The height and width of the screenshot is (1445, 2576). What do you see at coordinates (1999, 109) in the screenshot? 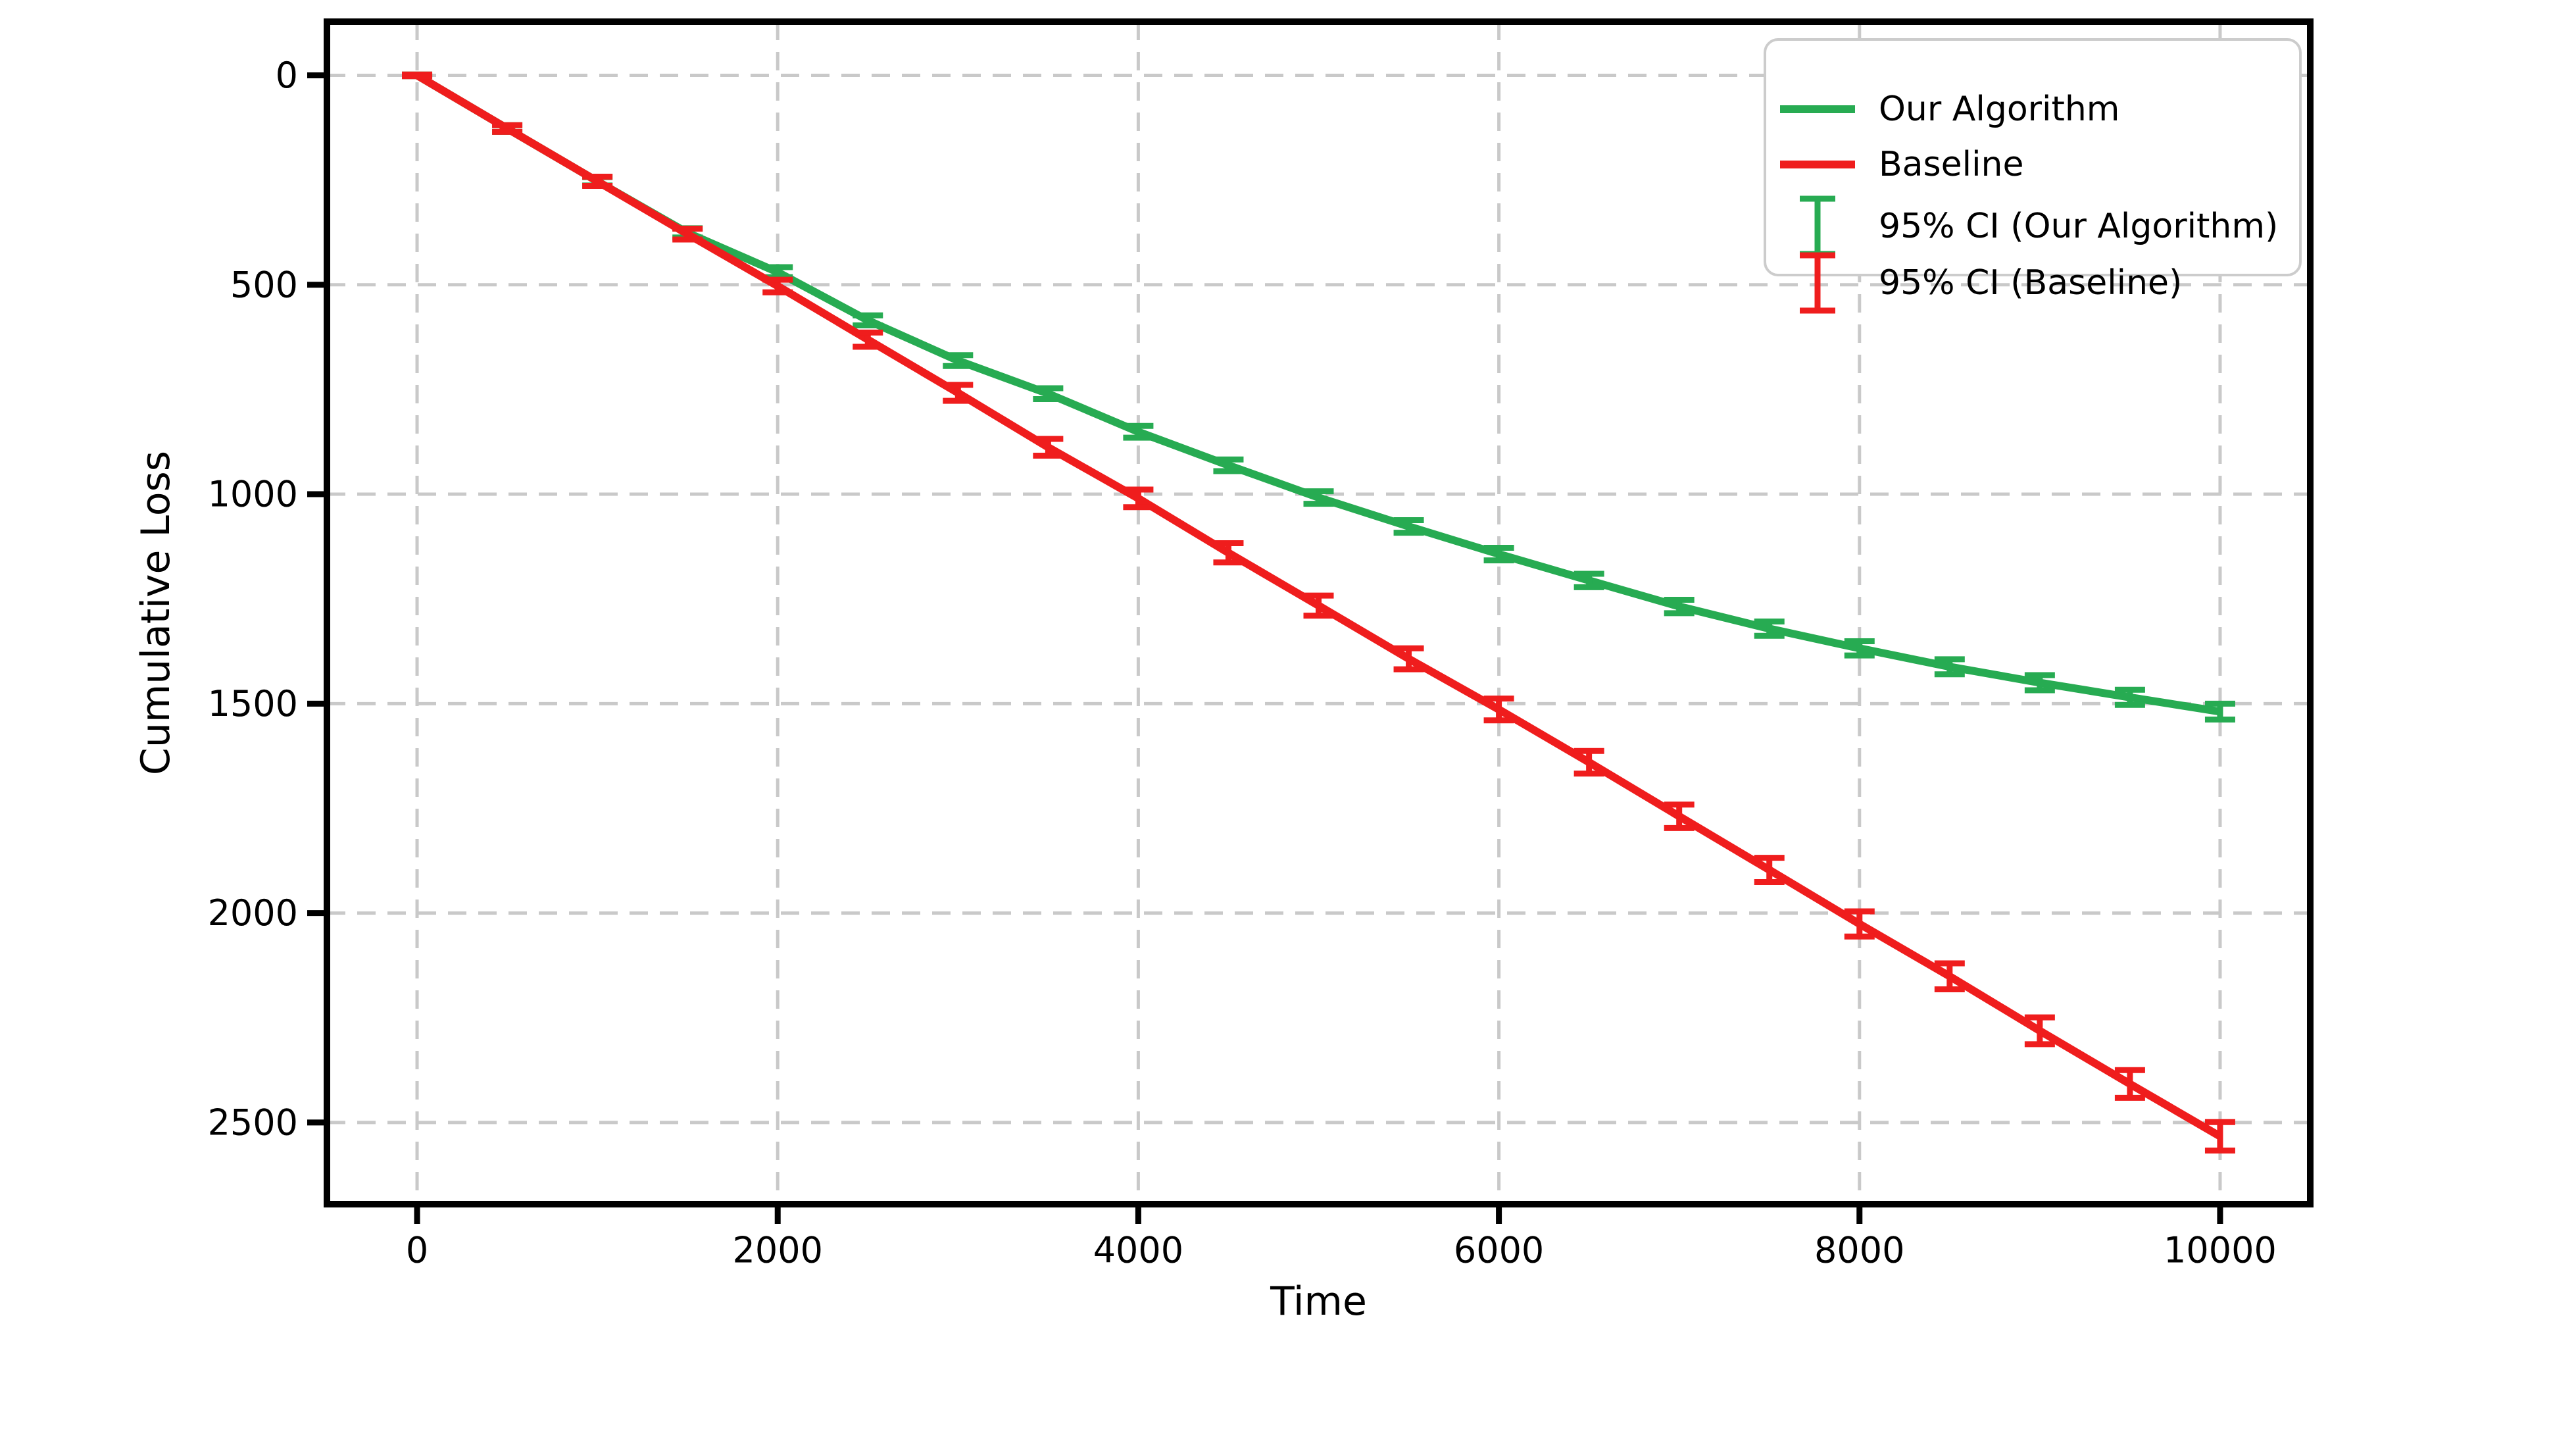
I see `legend-label: Our Algorithm` at bounding box center [1999, 109].